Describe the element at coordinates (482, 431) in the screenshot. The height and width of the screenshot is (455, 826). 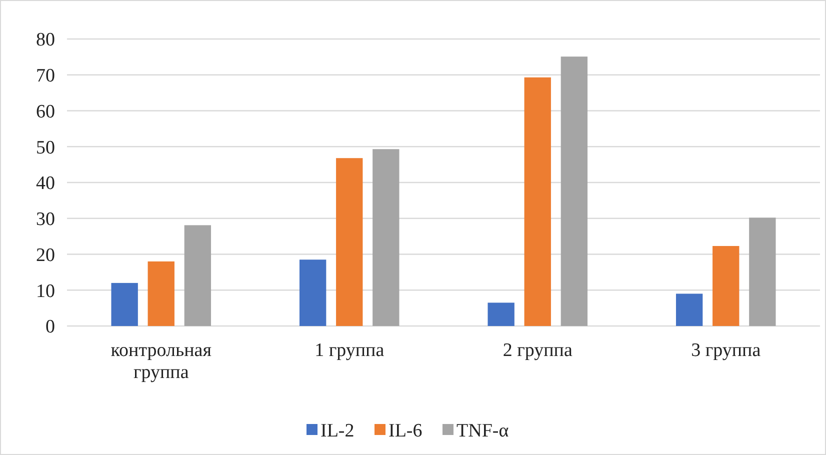
I see `legend-label: TNF-α` at that location.